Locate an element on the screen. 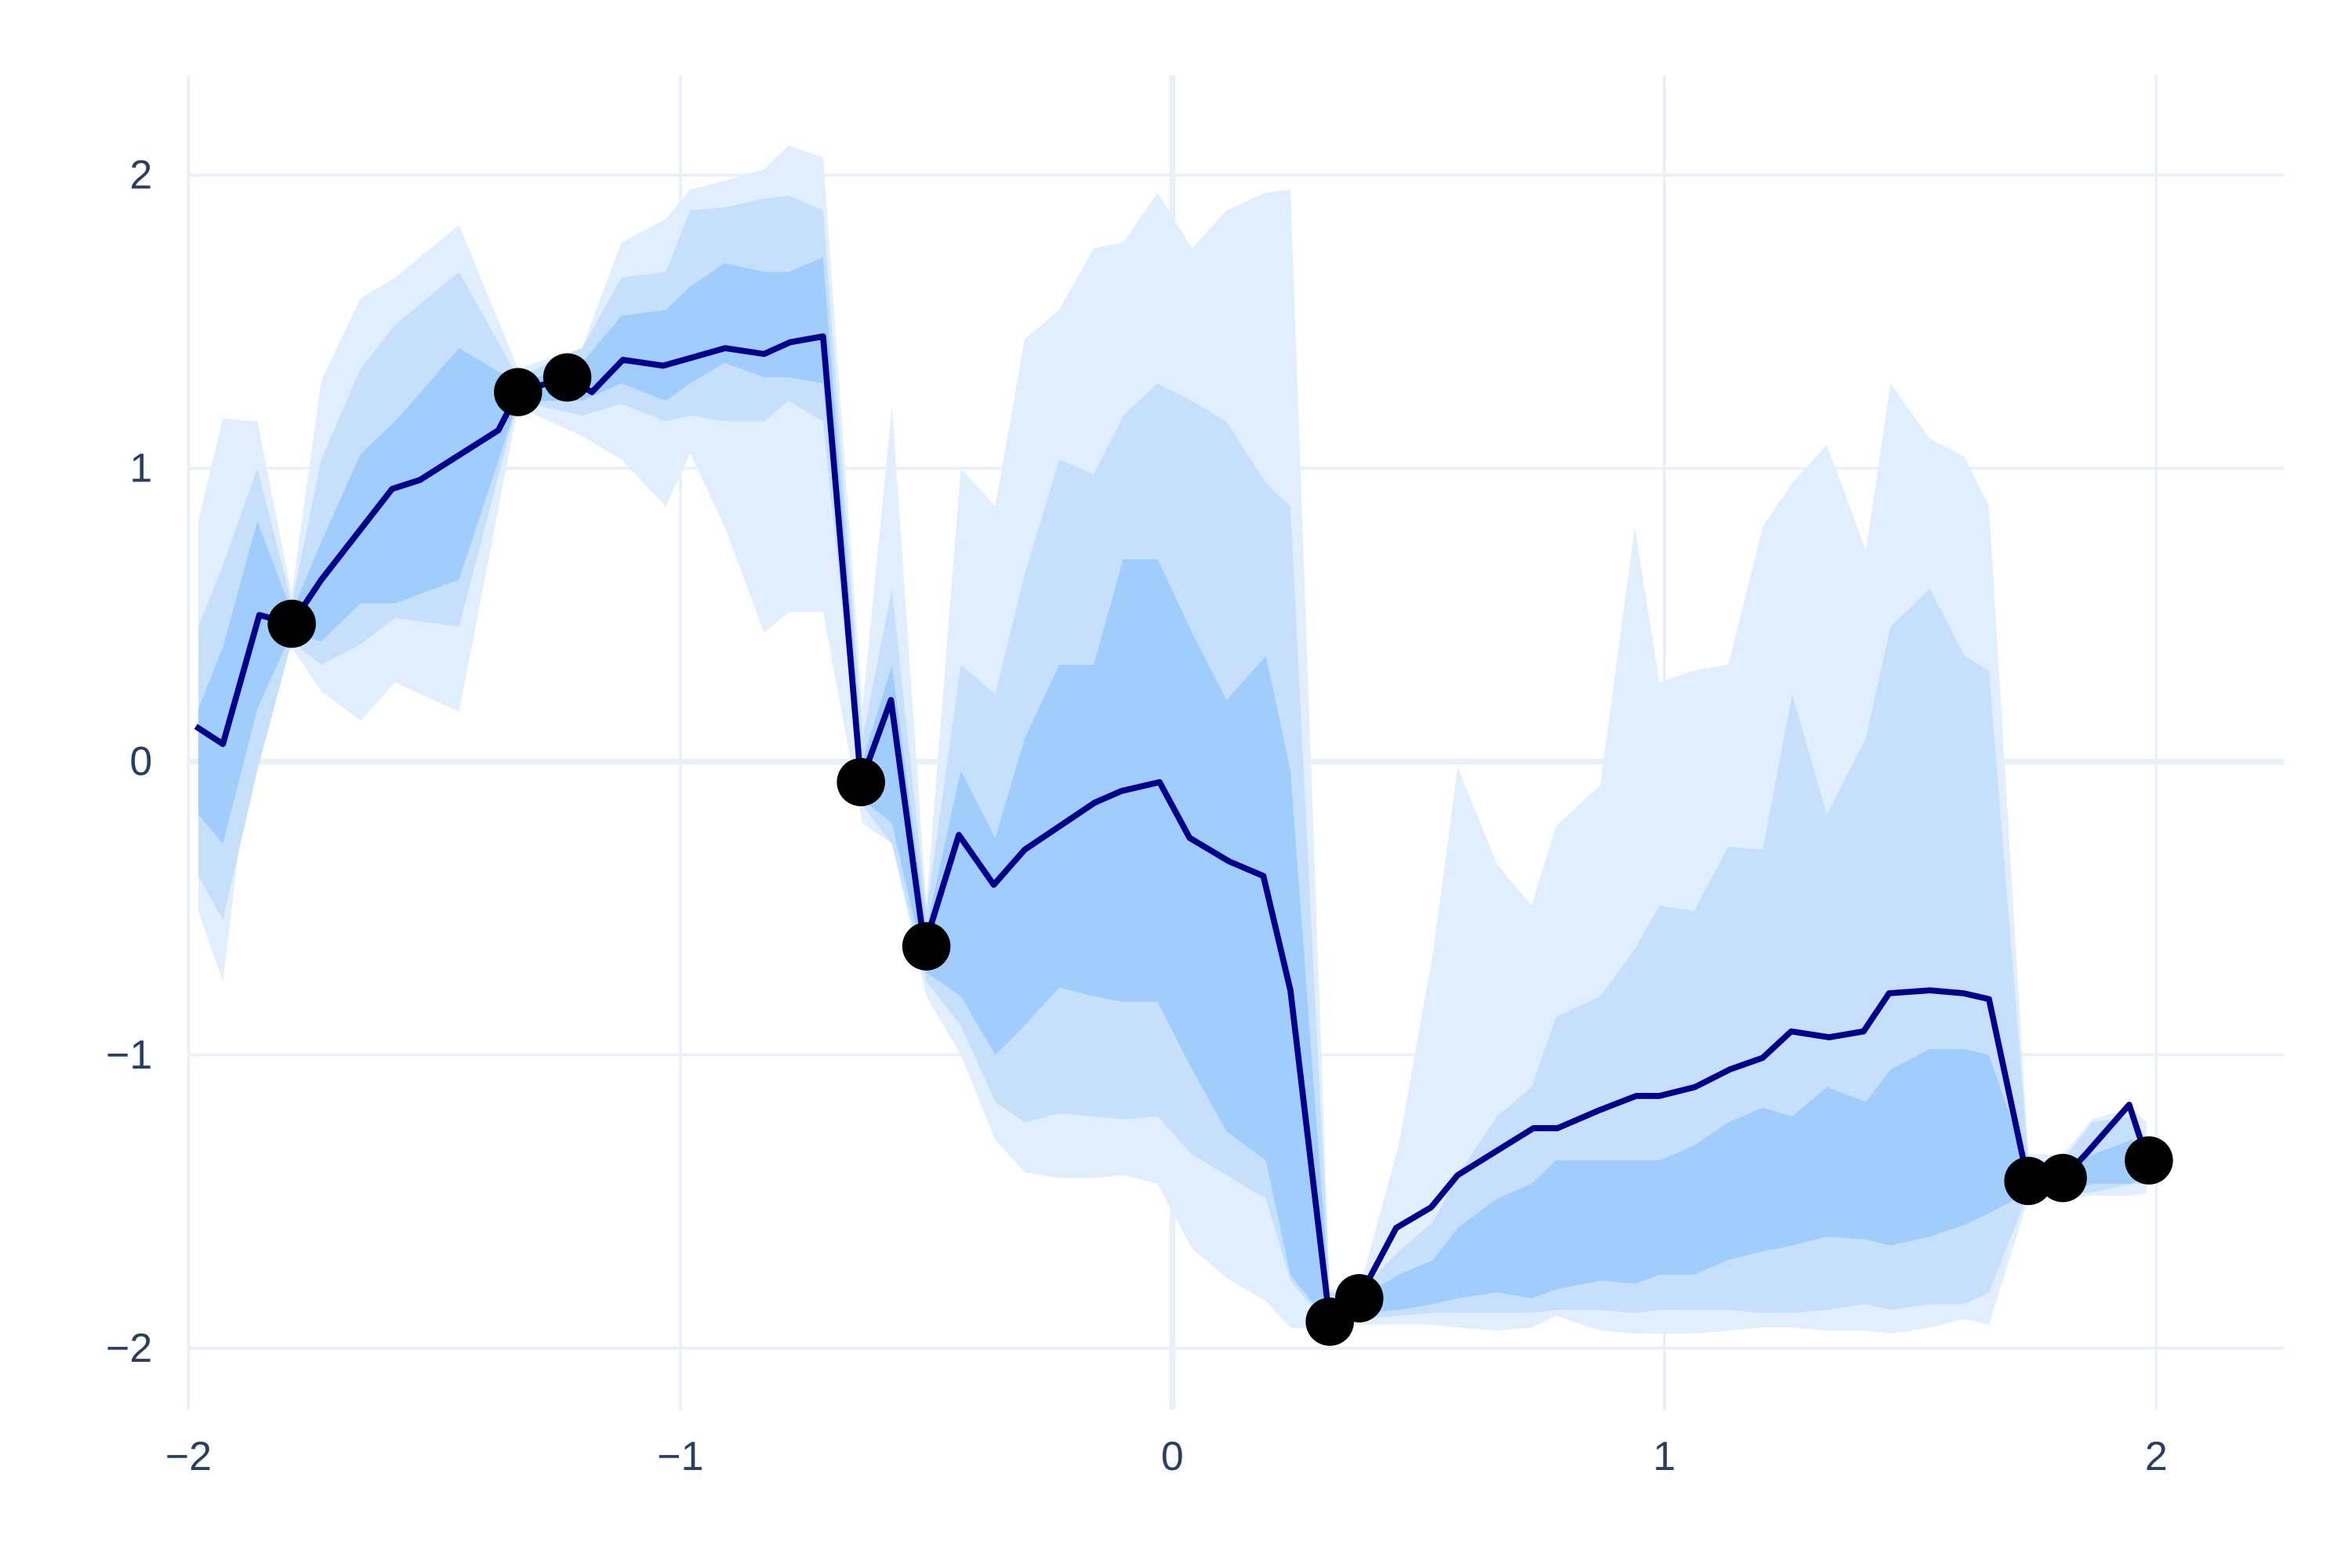 The height and width of the screenshot is (1568, 2352). x-tick-label: −2 is located at coordinates (188, 1456).